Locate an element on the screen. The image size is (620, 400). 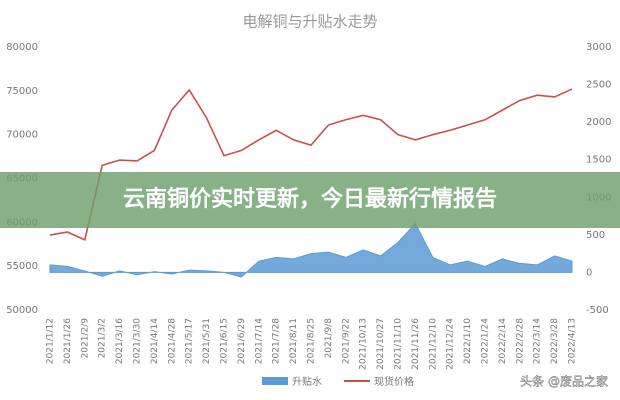
y2-tick-label: -500 is located at coordinates (597, 310).